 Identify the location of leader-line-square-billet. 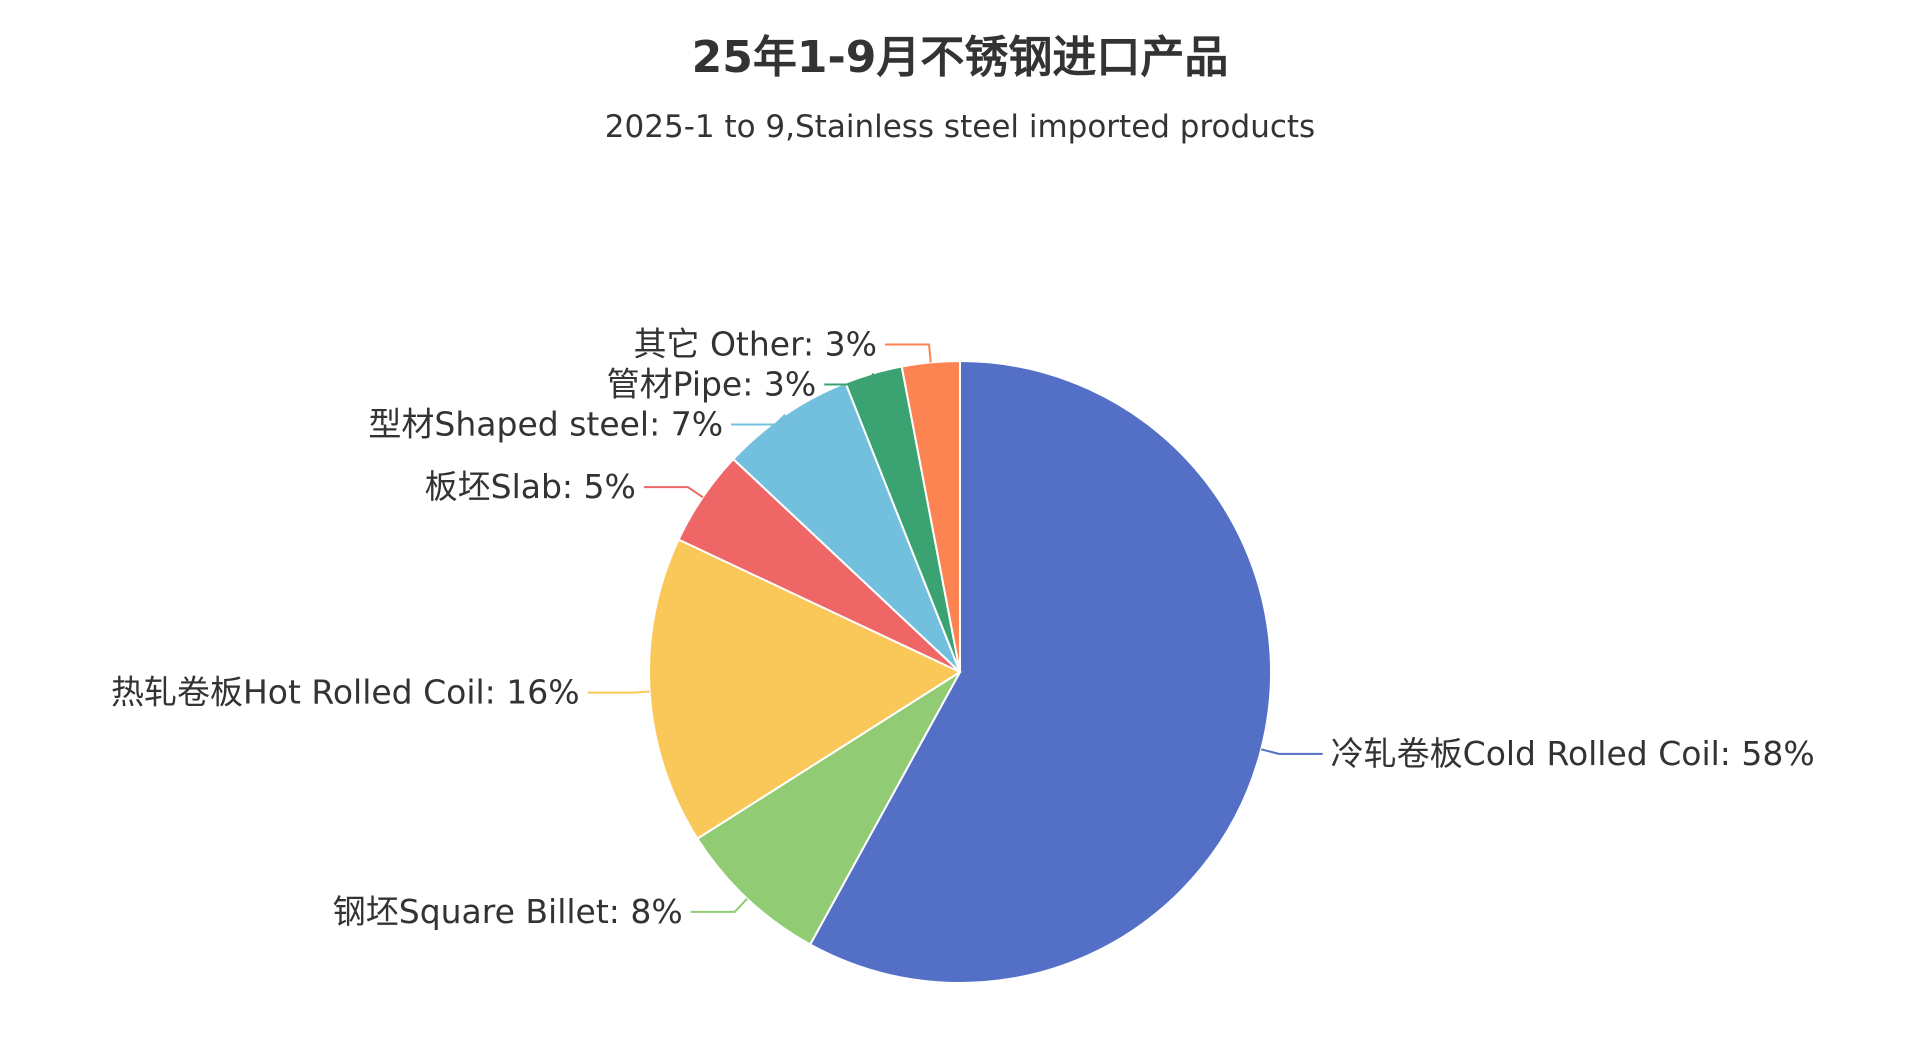
(719, 905).